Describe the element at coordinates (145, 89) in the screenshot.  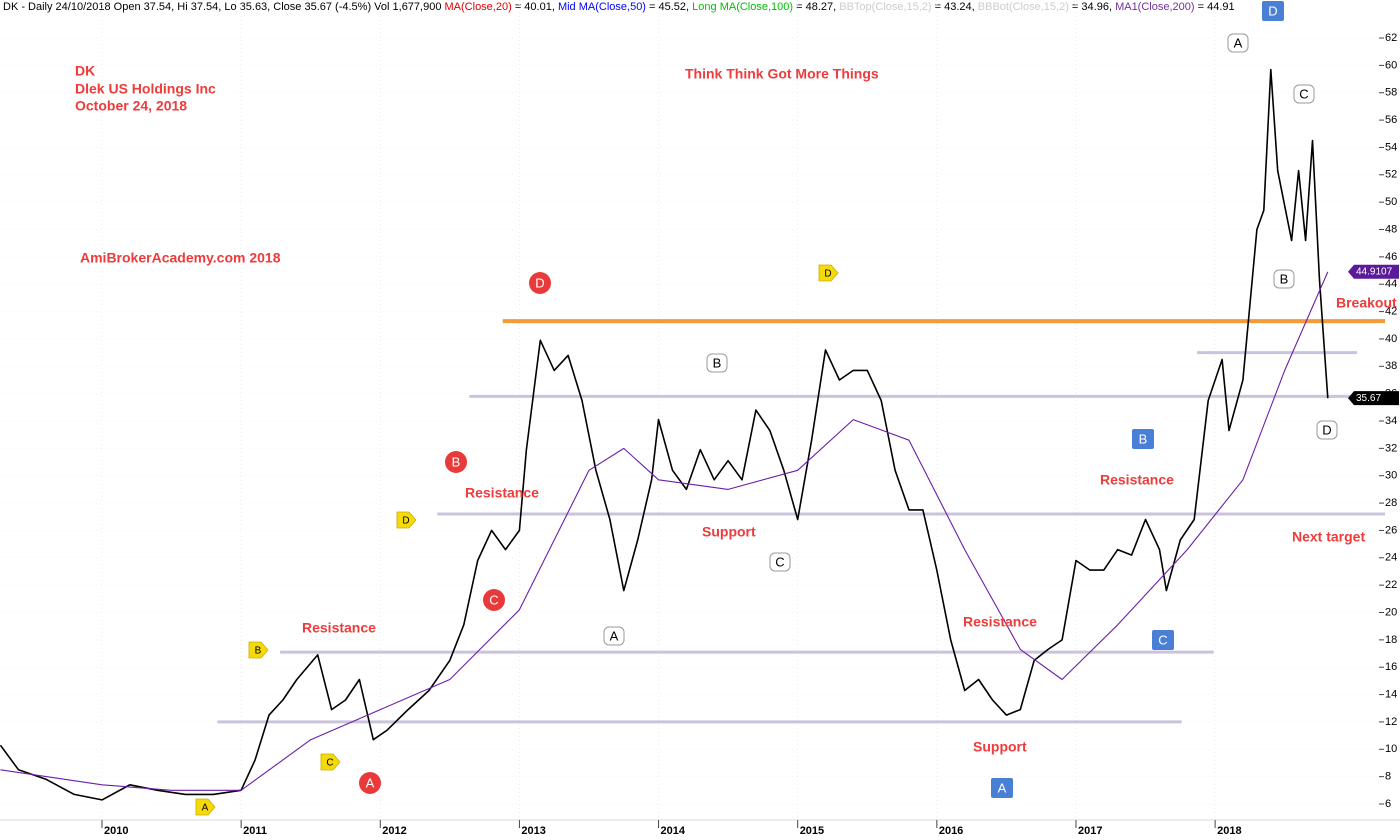
I see `annotation: Dlek US Holdings Inc` at that location.